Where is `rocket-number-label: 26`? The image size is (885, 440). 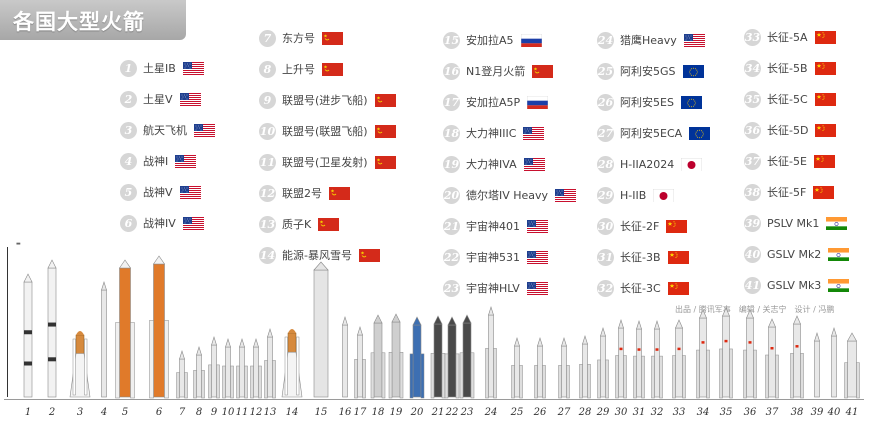
rocket-number-label: 26 is located at coordinates (540, 412).